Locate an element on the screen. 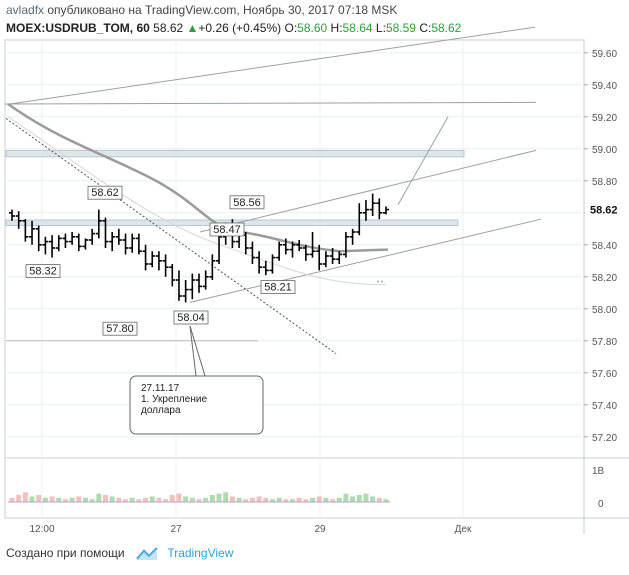 The height and width of the screenshot is (575, 629). price-callout: 58.47 is located at coordinates (227, 229).